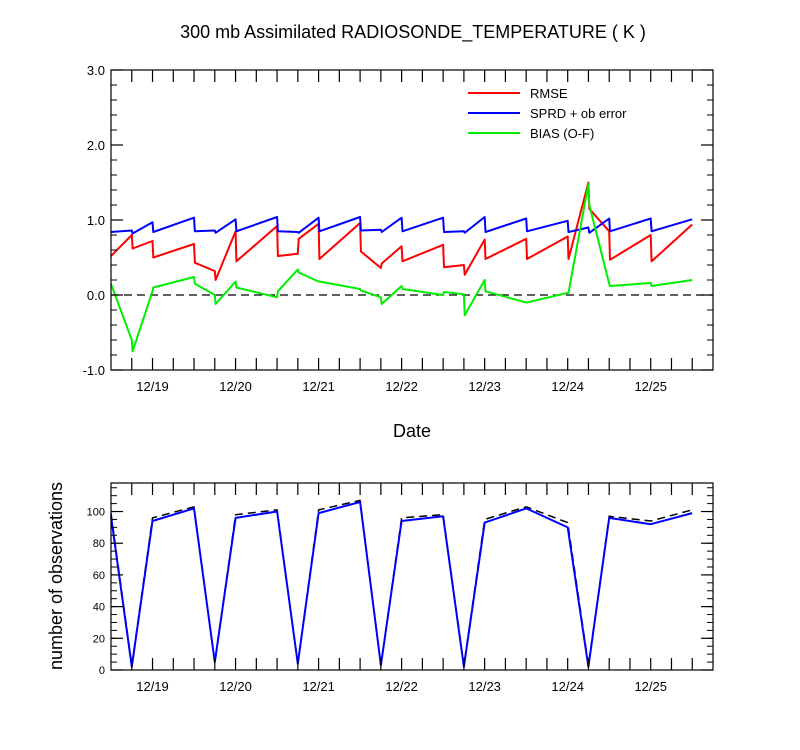 The height and width of the screenshot is (750, 800). Describe the element at coordinates (412, 431) in the screenshot. I see `top-x-axis-label: Date` at that location.